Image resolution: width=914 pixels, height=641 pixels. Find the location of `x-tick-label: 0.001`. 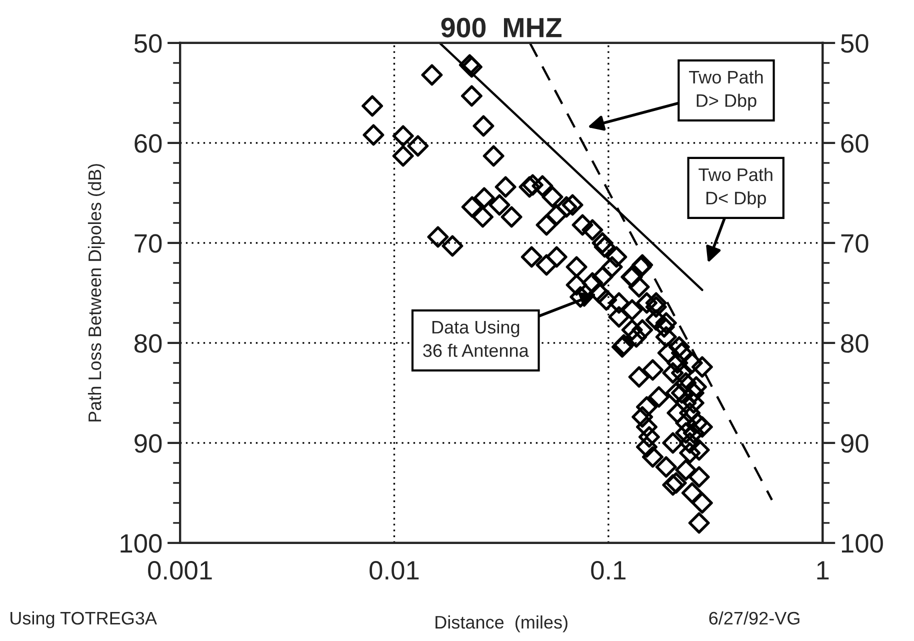

x-tick-label: 0.001 is located at coordinates (180, 570).